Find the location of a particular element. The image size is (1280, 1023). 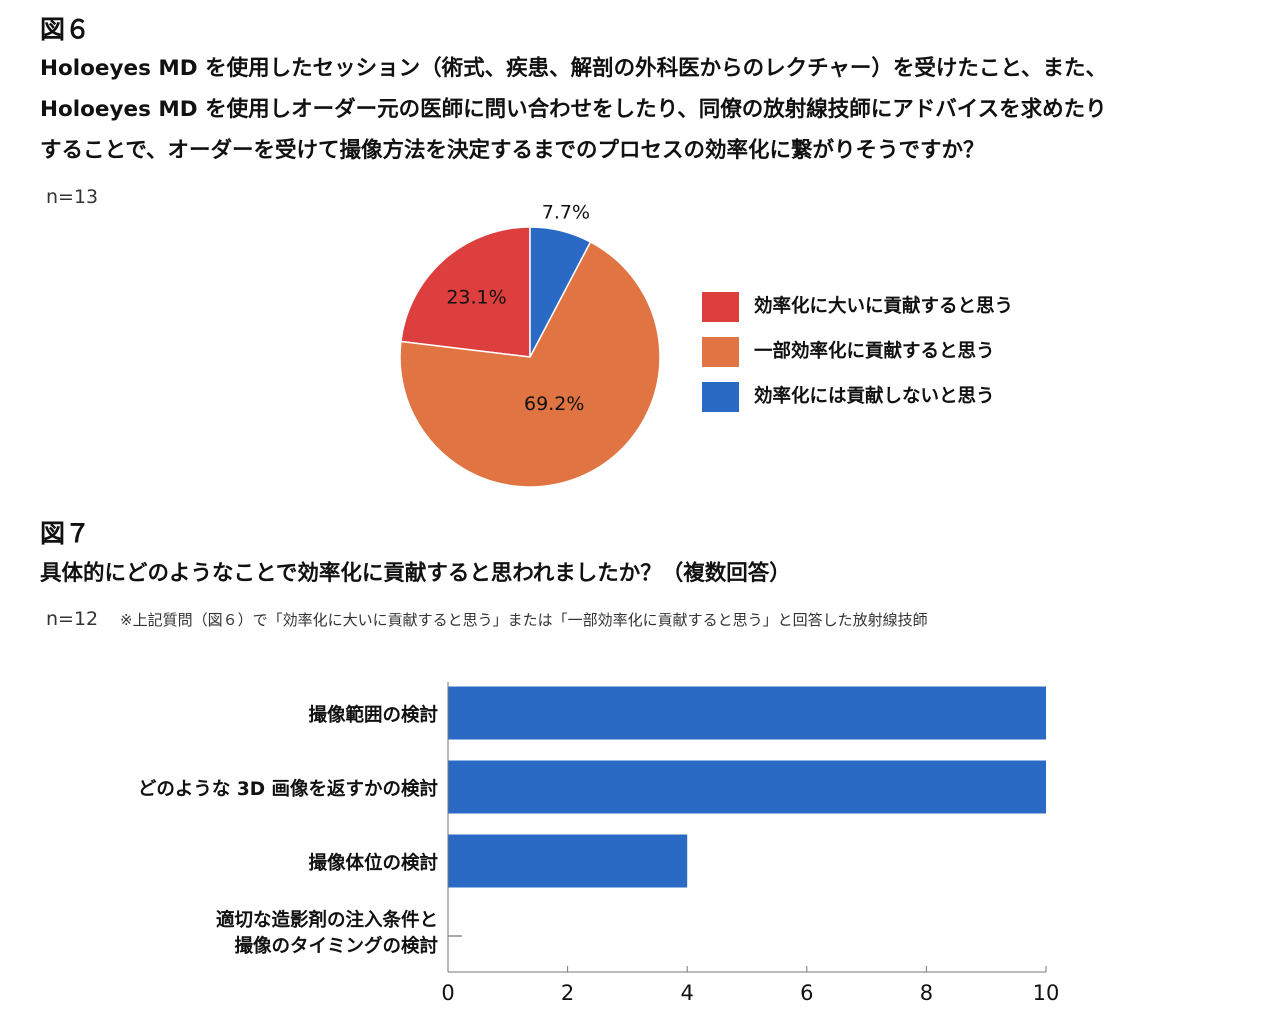

bar-category-label: どのような 3D 画像を返すかの検討 is located at coordinates (288, 790).